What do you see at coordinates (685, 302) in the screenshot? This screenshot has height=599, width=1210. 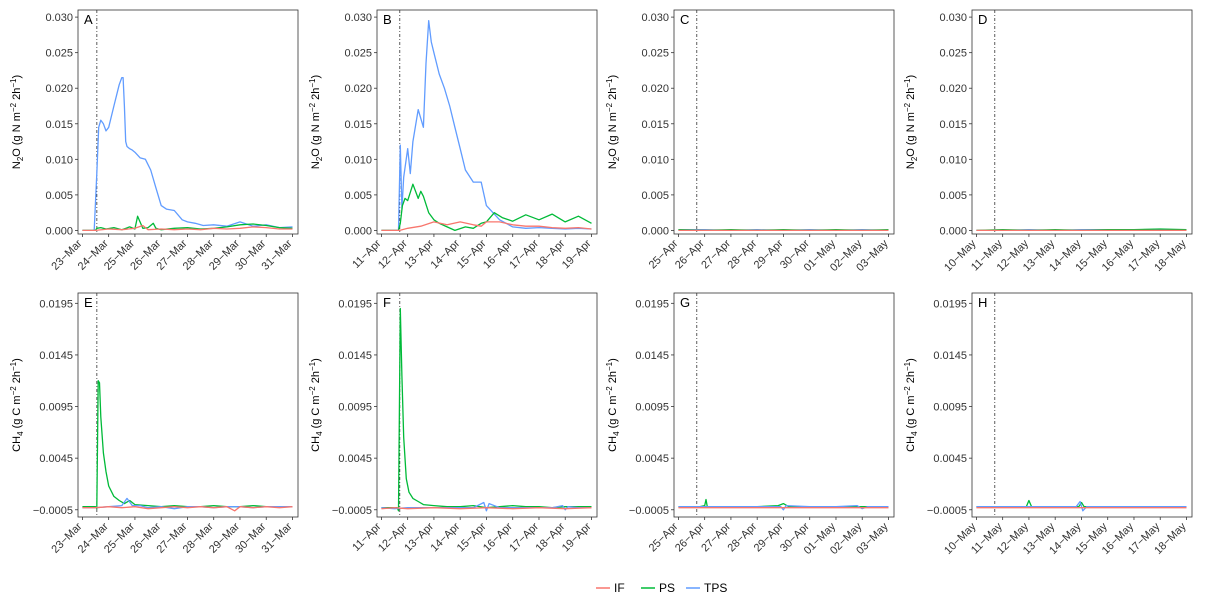 I see `panel-letter: G` at bounding box center [685, 302].